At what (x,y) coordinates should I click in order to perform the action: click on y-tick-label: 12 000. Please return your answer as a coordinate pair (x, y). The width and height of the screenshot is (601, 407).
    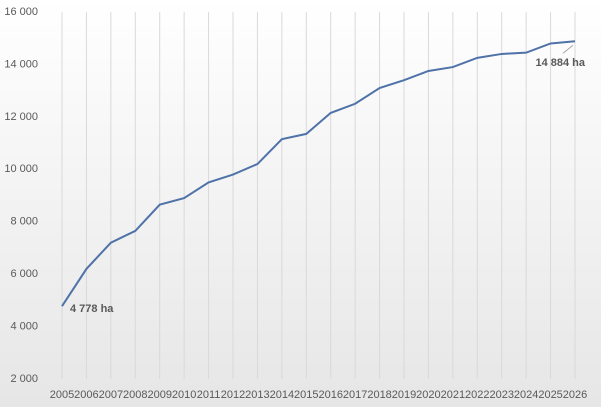
    Looking at the image, I should click on (21, 117).